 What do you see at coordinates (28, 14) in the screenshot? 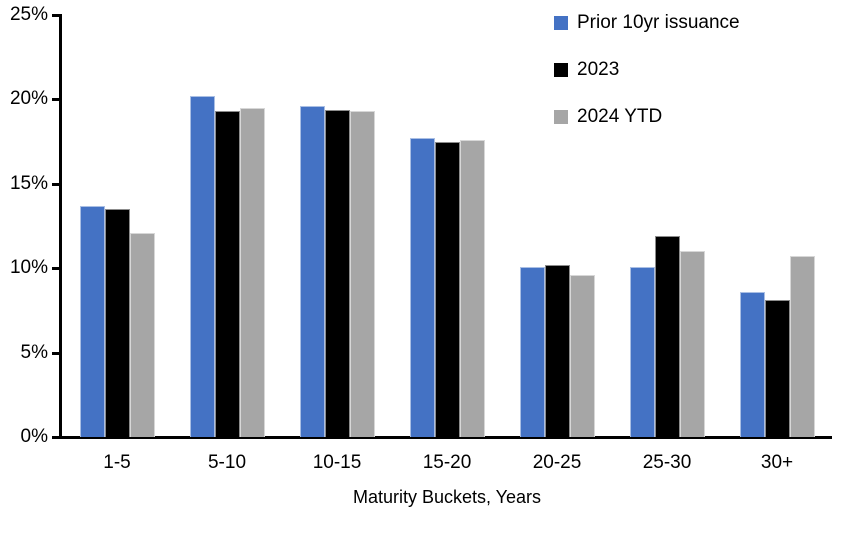
I see `y-tick-label: 25%` at bounding box center [28, 14].